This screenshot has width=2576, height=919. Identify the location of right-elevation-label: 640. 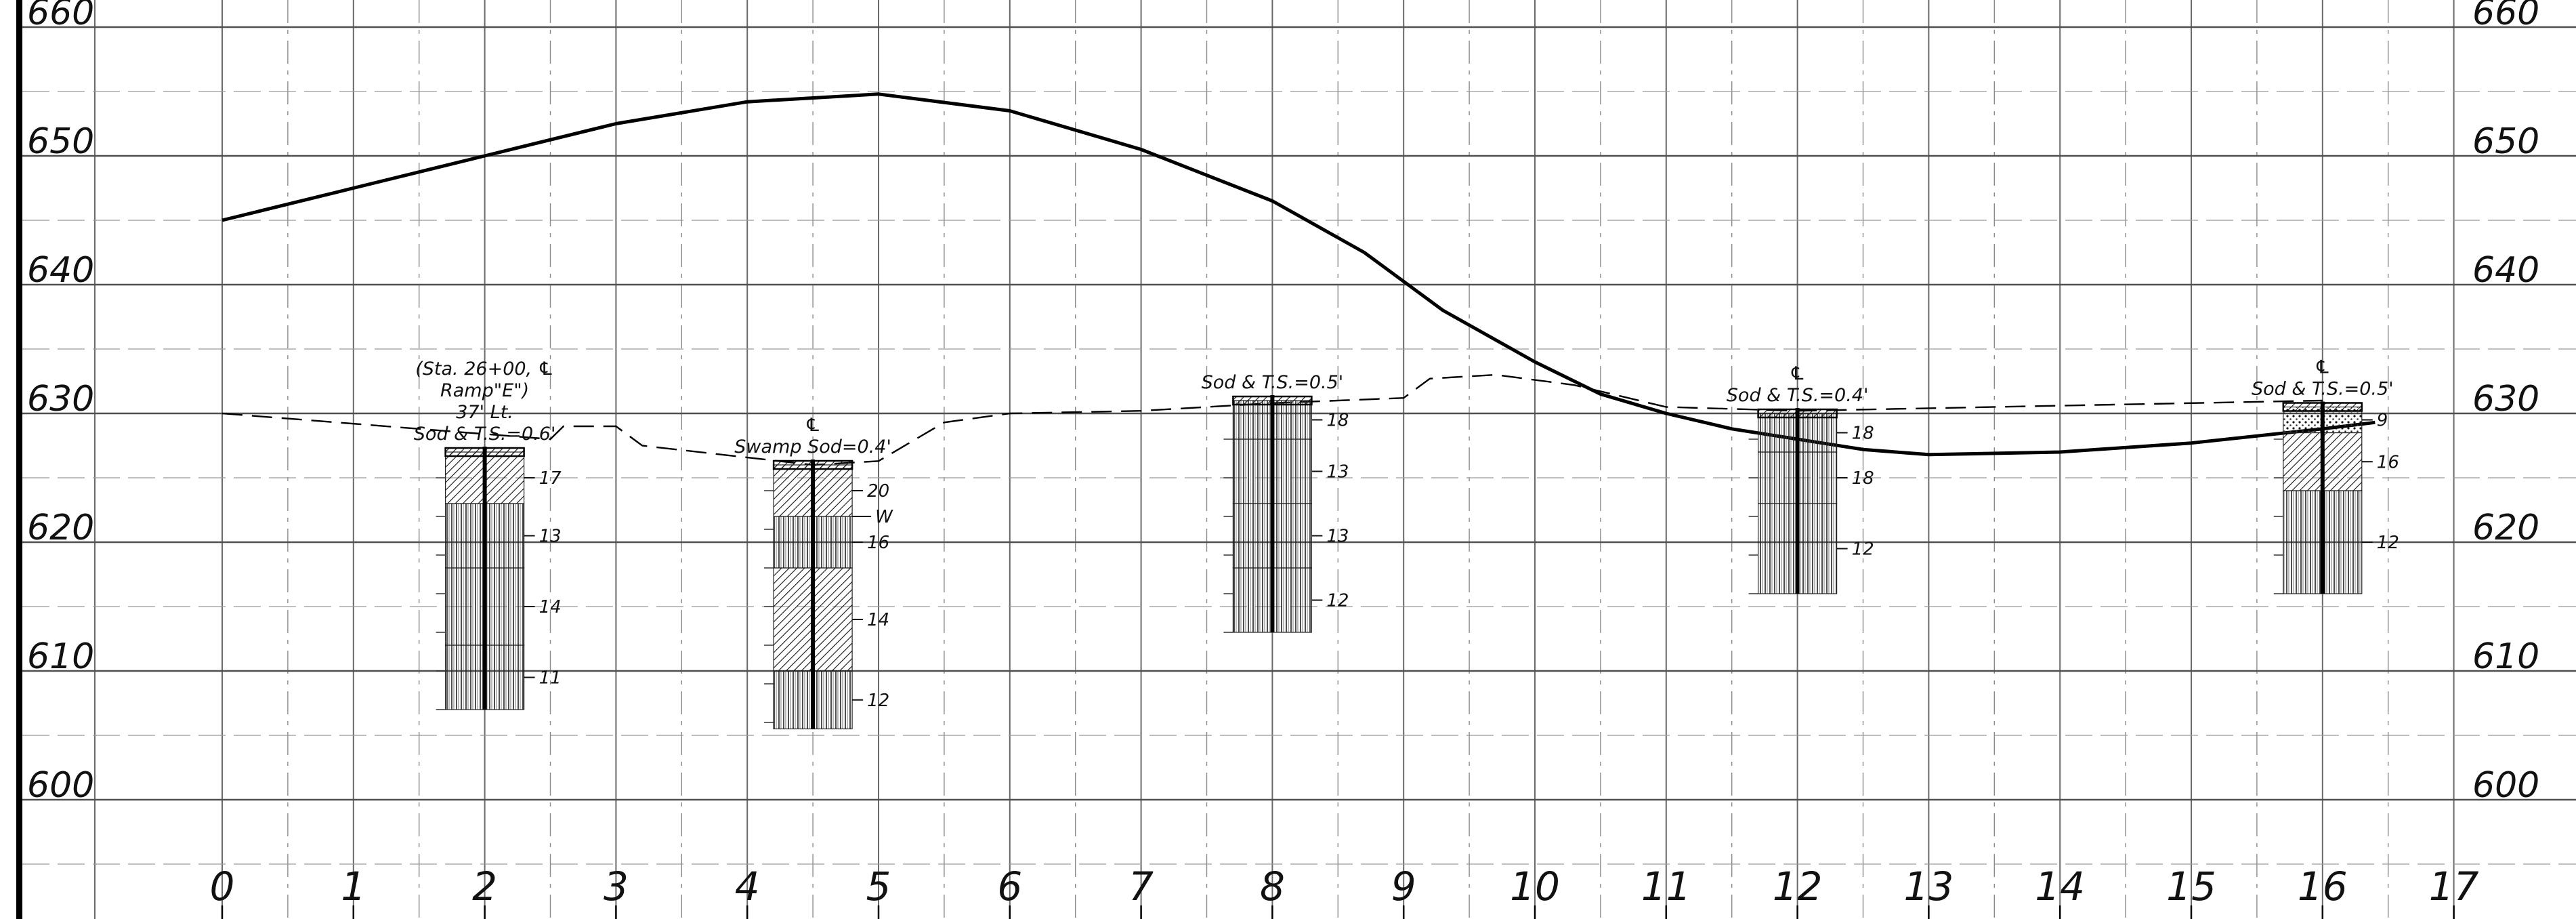
(2505, 270).